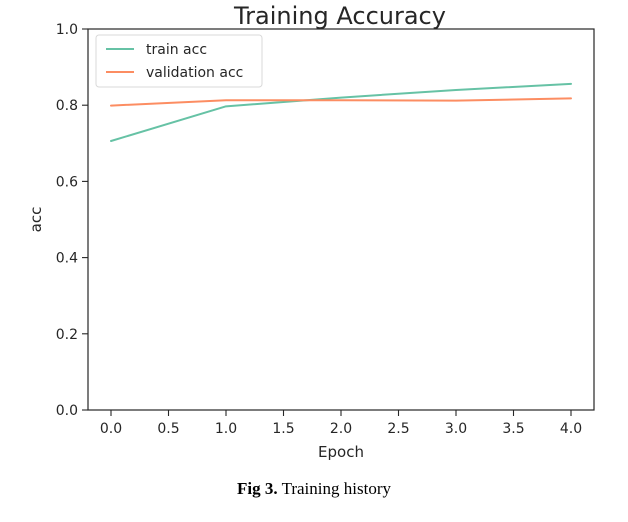  Describe the element at coordinates (194, 73) in the screenshot. I see `legend-label: validation acc` at that location.